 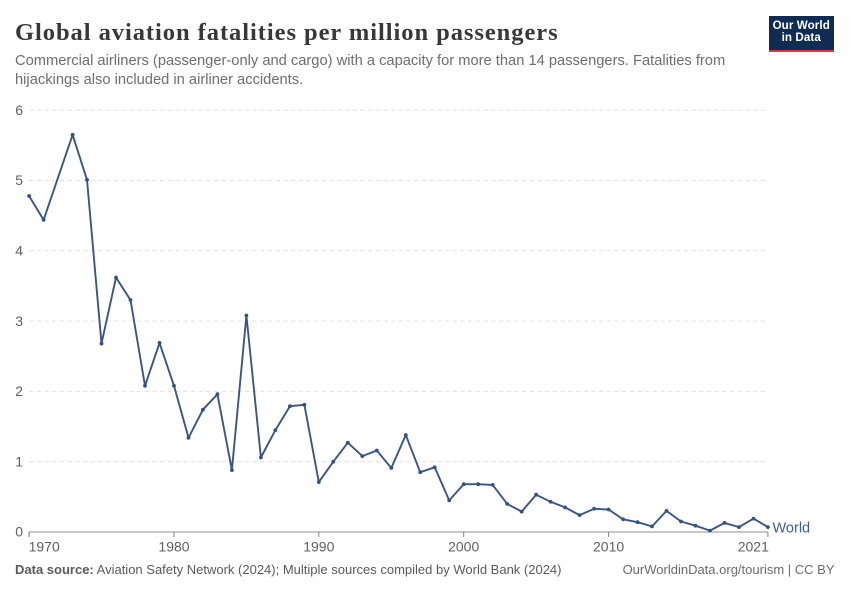 What do you see at coordinates (753, 547) in the screenshot?
I see `svg-text: 2021` at bounding box center [753, 547].